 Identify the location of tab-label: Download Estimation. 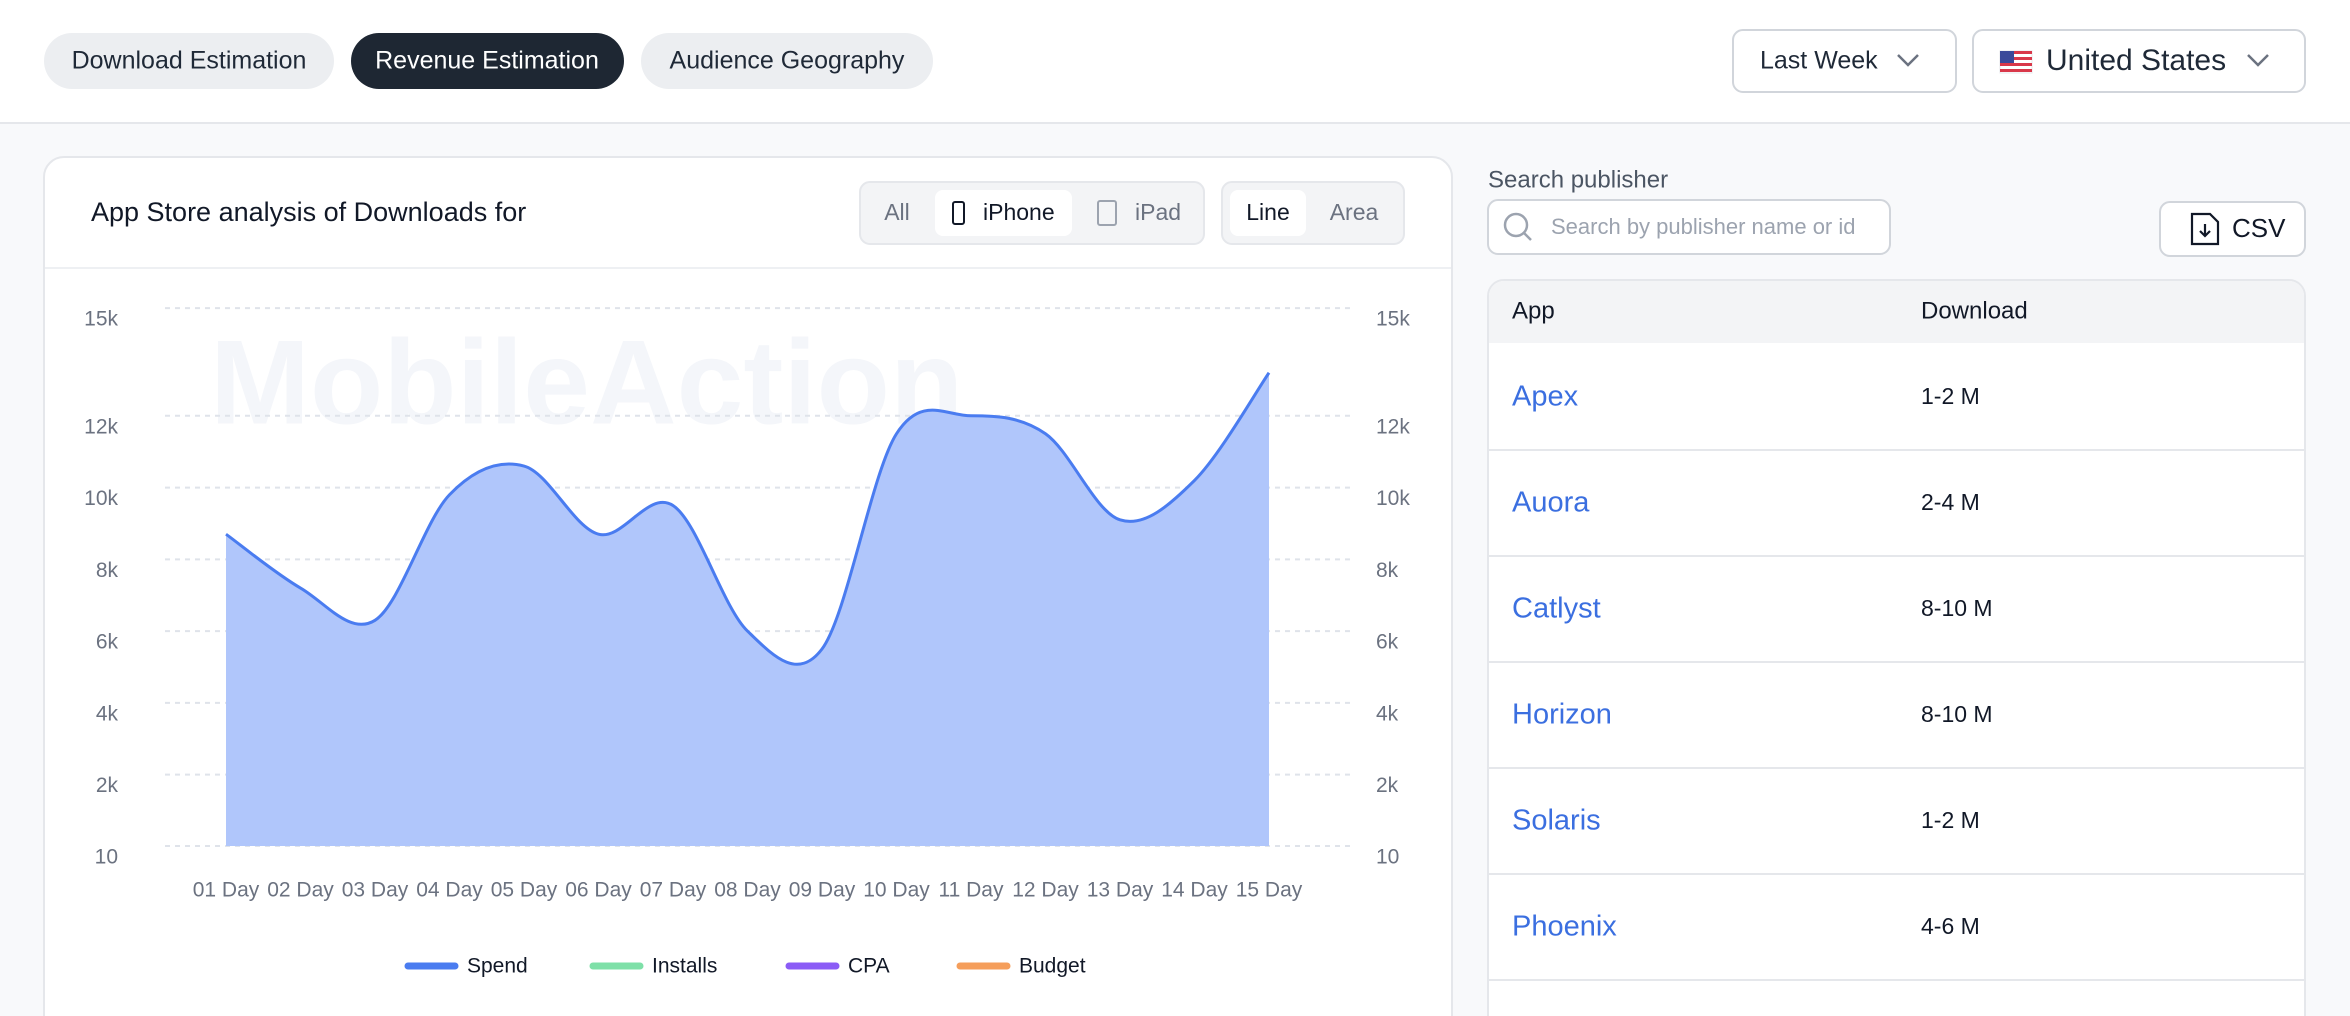
(189, 61).